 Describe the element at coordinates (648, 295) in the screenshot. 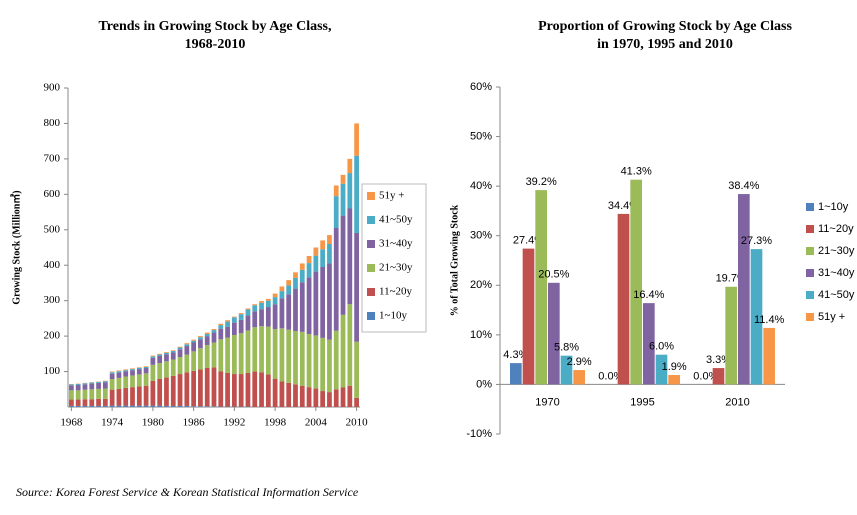

I see `data-label: 16.4%` at that location.